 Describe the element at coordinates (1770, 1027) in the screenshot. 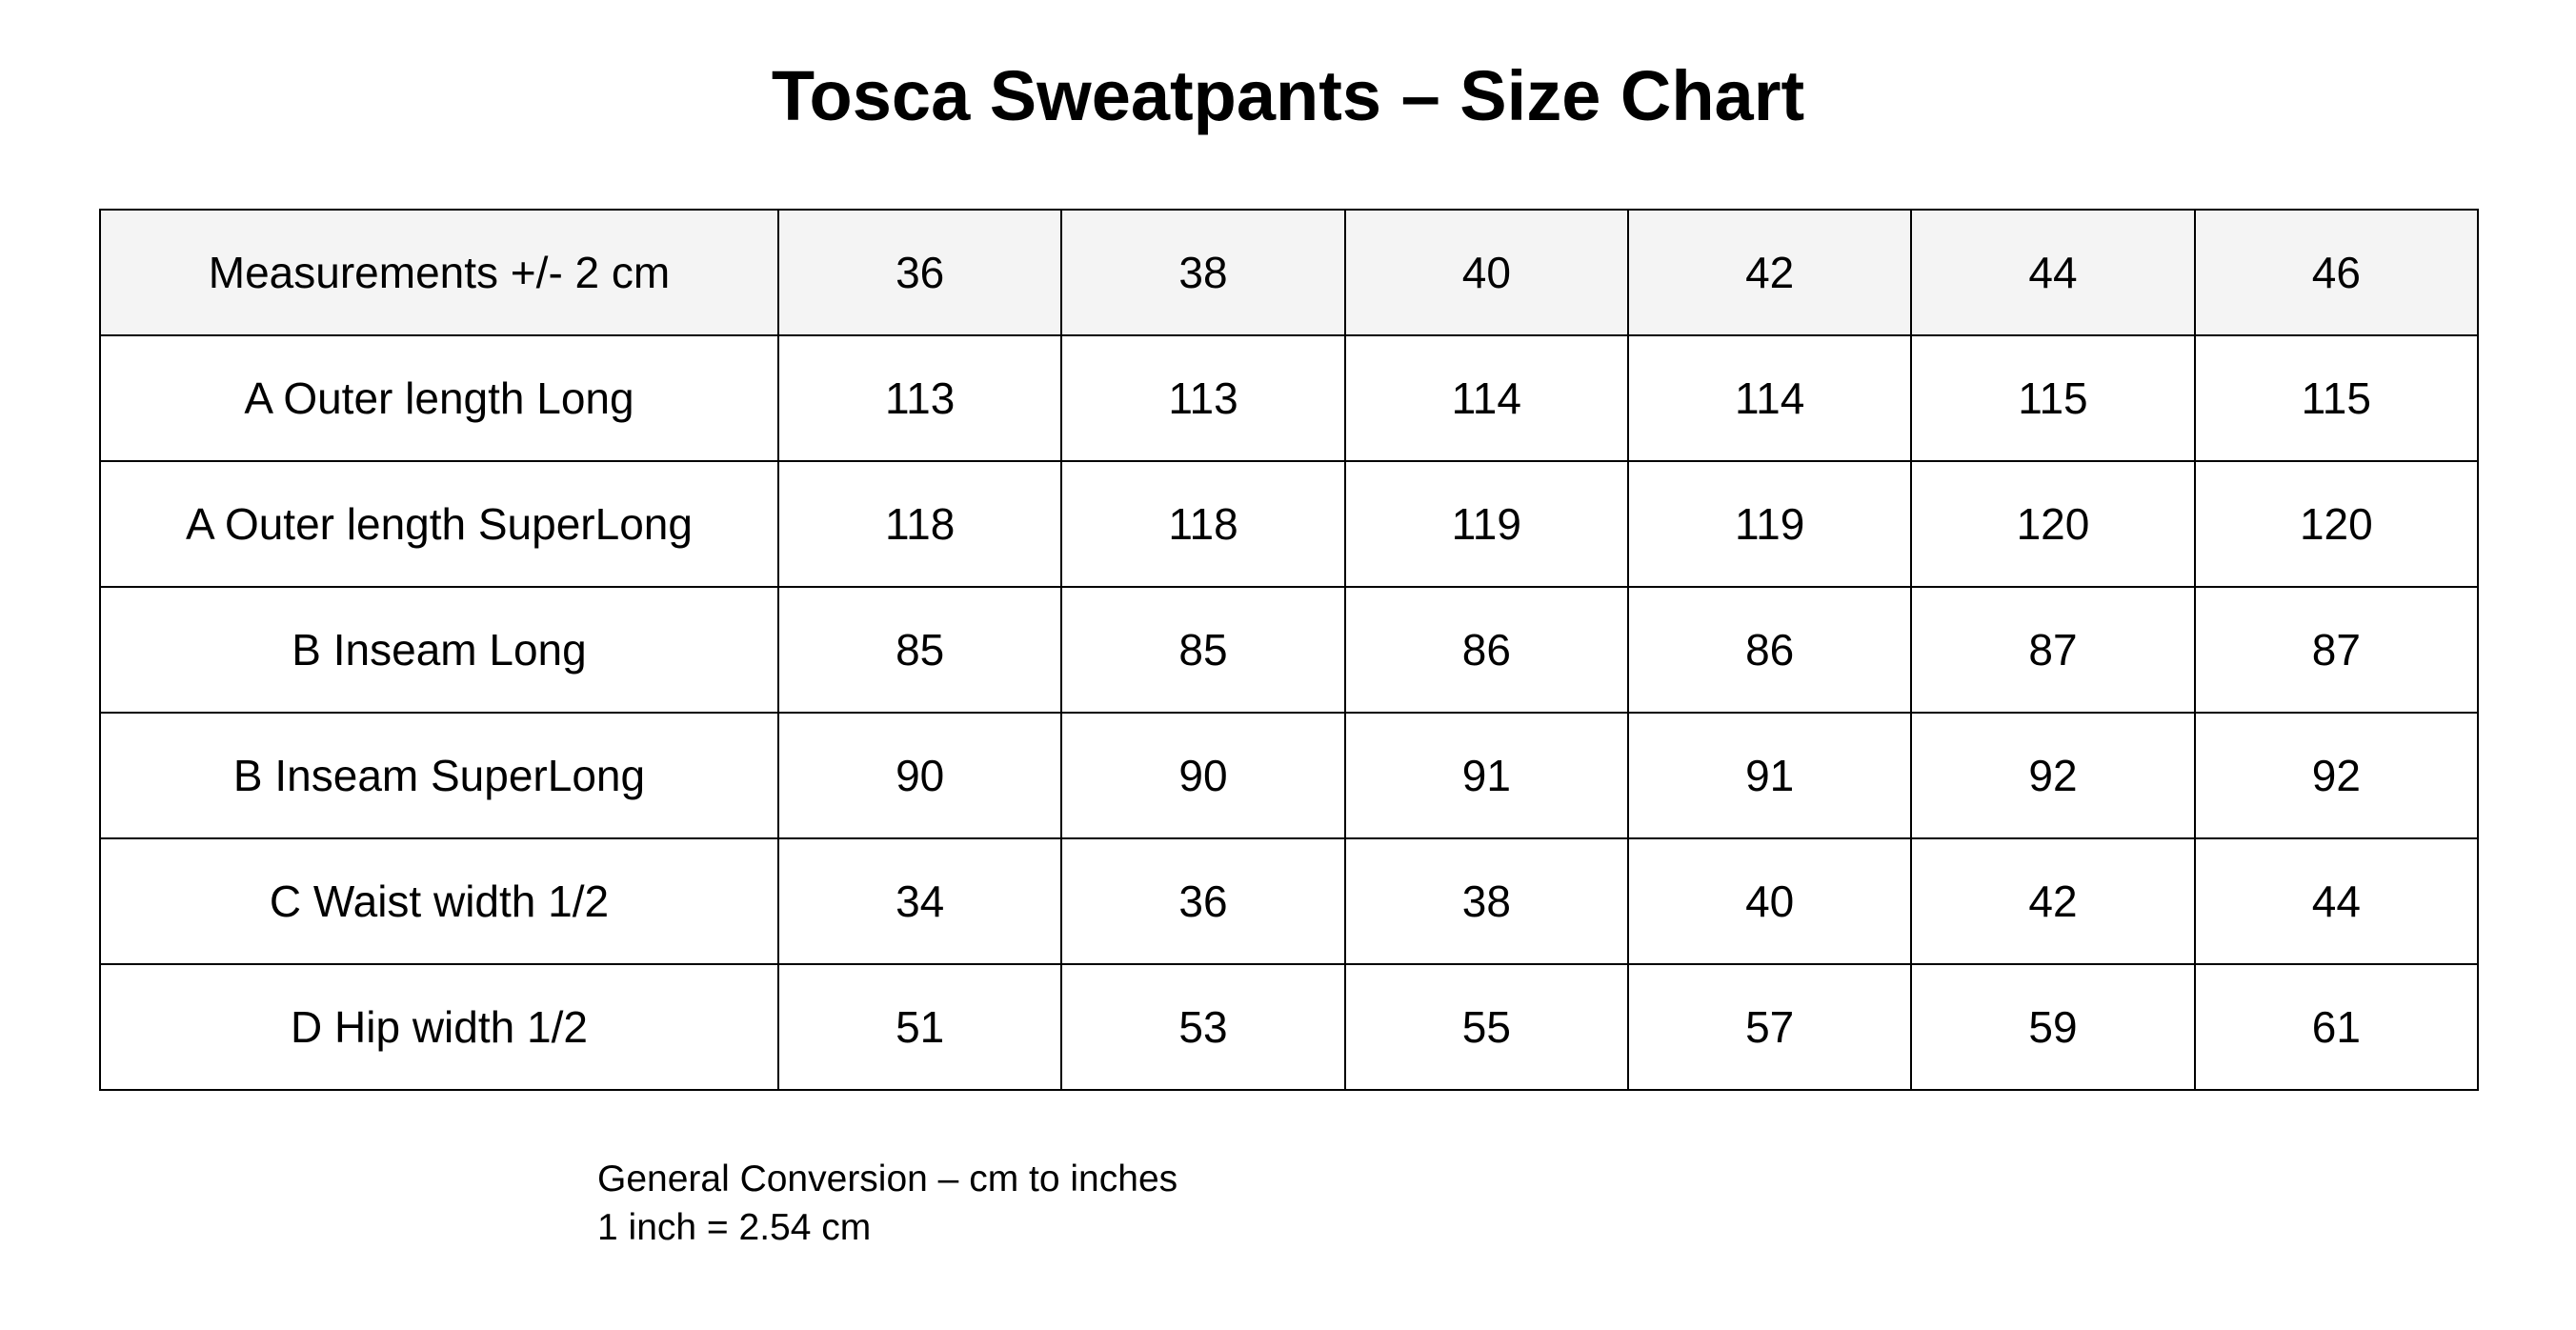

I see `table-cell: 57` at that location.